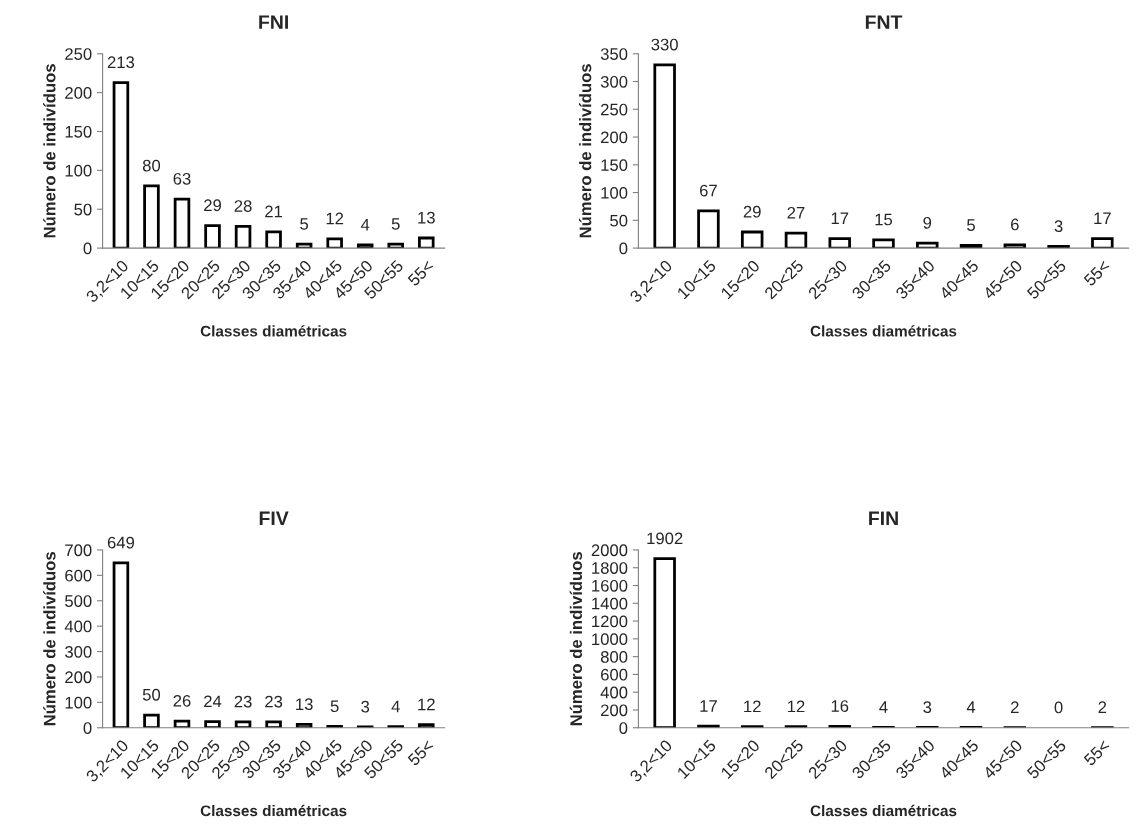 The image size is (1140, 827). What do you see at coordinates (610, 585) in the screenshot?
I see `y-tick-label: 1600` at bounding box center [610, 585].